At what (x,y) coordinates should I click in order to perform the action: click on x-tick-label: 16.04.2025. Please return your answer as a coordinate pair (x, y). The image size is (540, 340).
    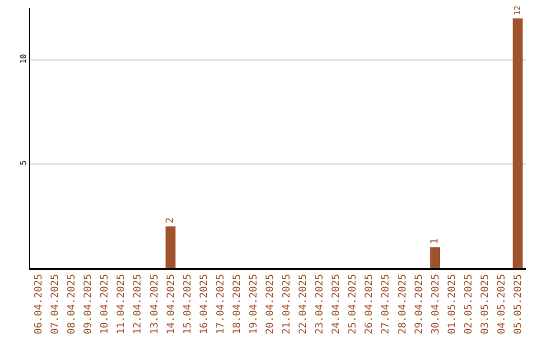
    Looking at the image, I should click on (204, 304).